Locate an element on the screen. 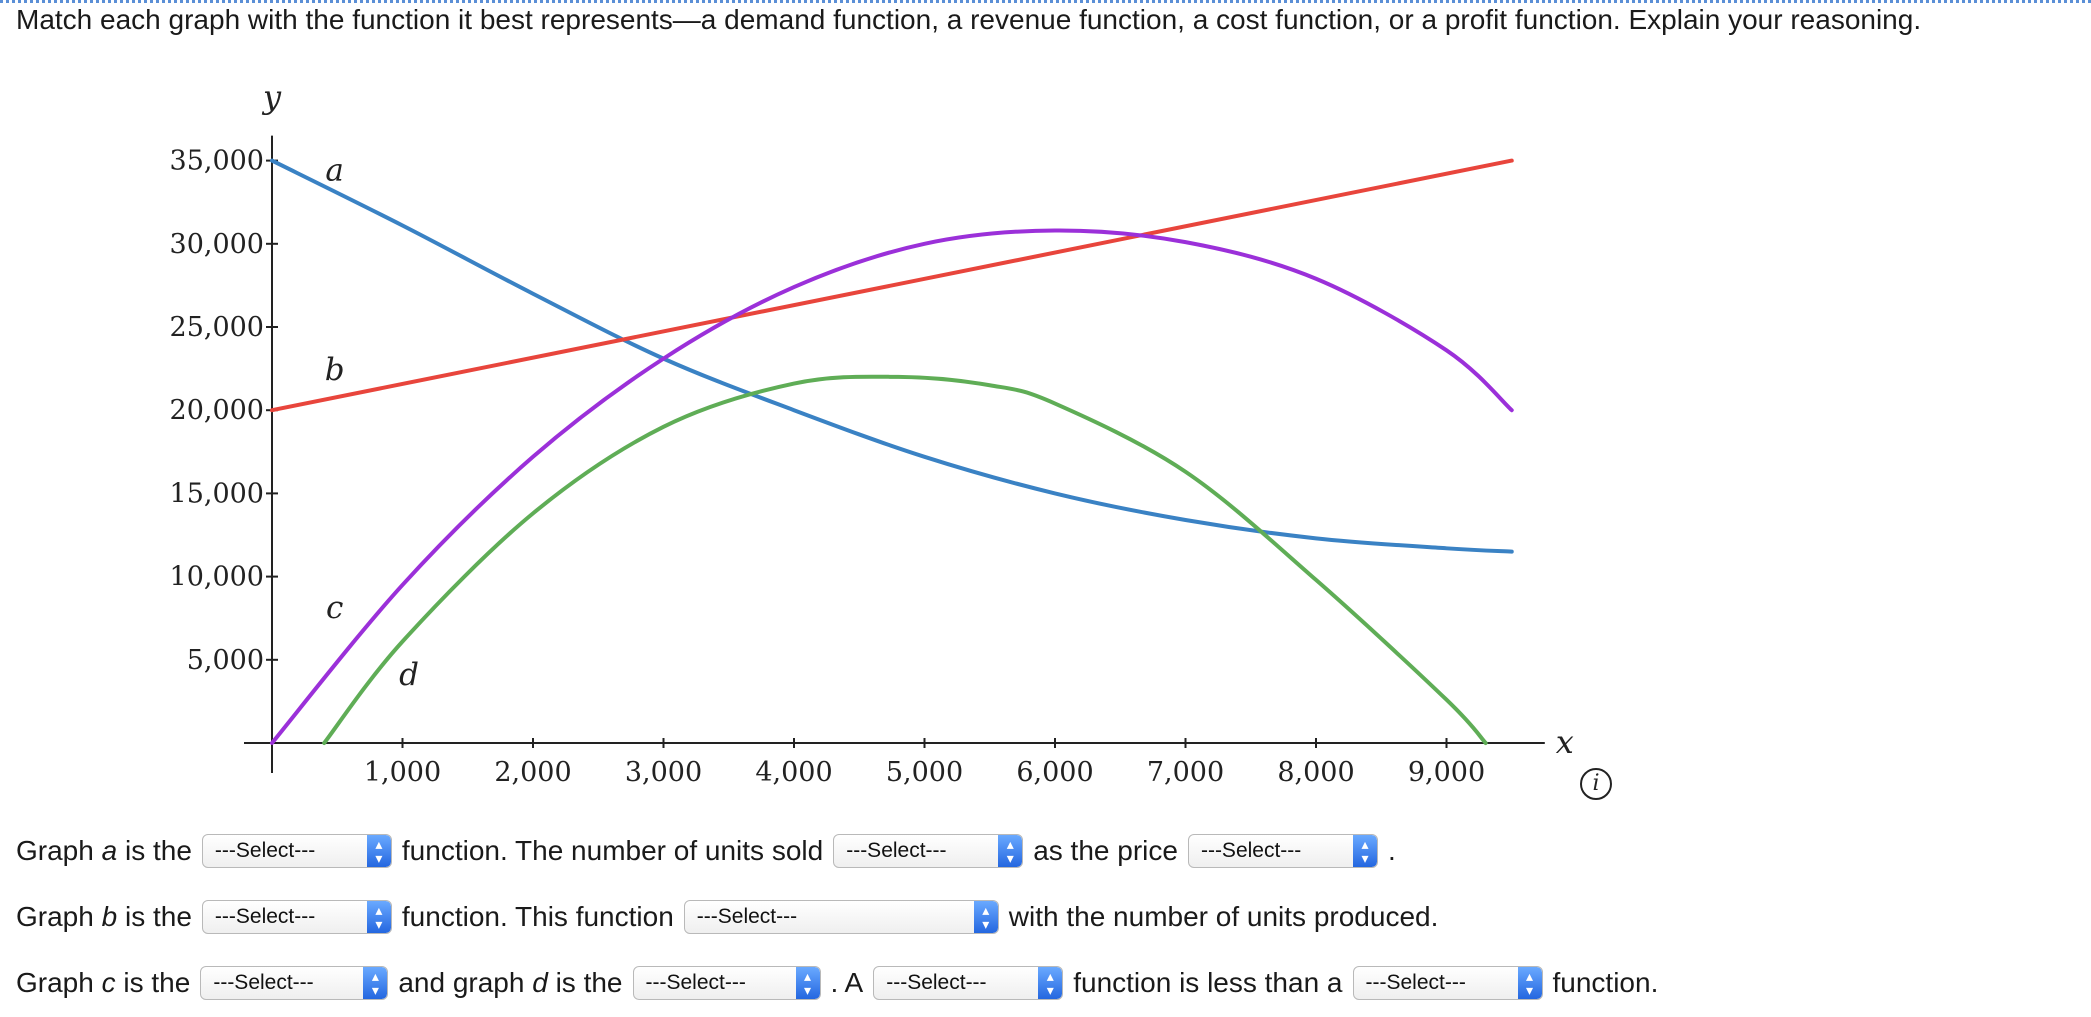  row-b-text-3: with the number of units produced. is located at coordinates (1223, 916).